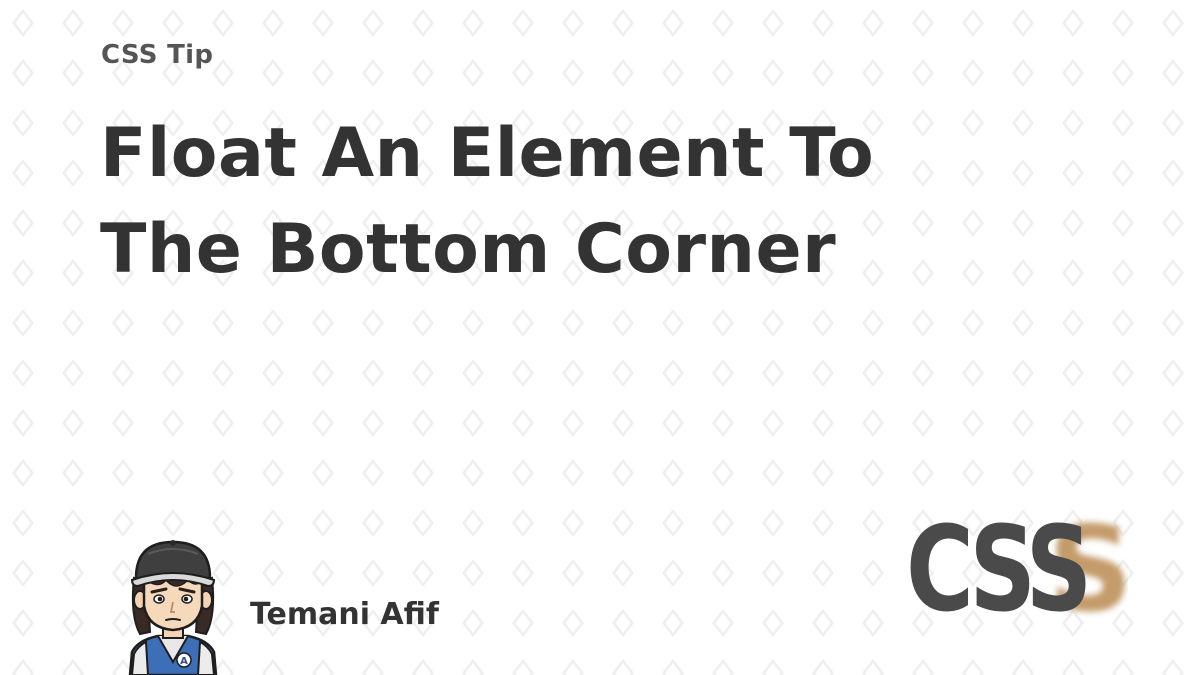 This screenshot has width=1200, height=675. Describe the element at coordinates (184, 661) in the screenshot. I see `avatar-badge-letter: A` at that location.